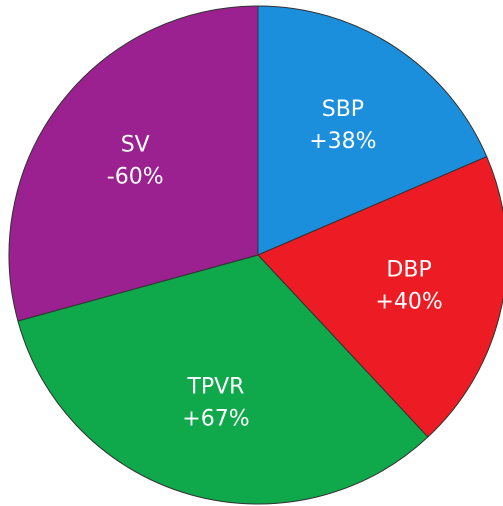 The height and width of the screenshot is (506, 503). What do you see at coordinates (135, 144) in the screenshot?
I see `slice-label: SV` at bounding box center [135, 144].